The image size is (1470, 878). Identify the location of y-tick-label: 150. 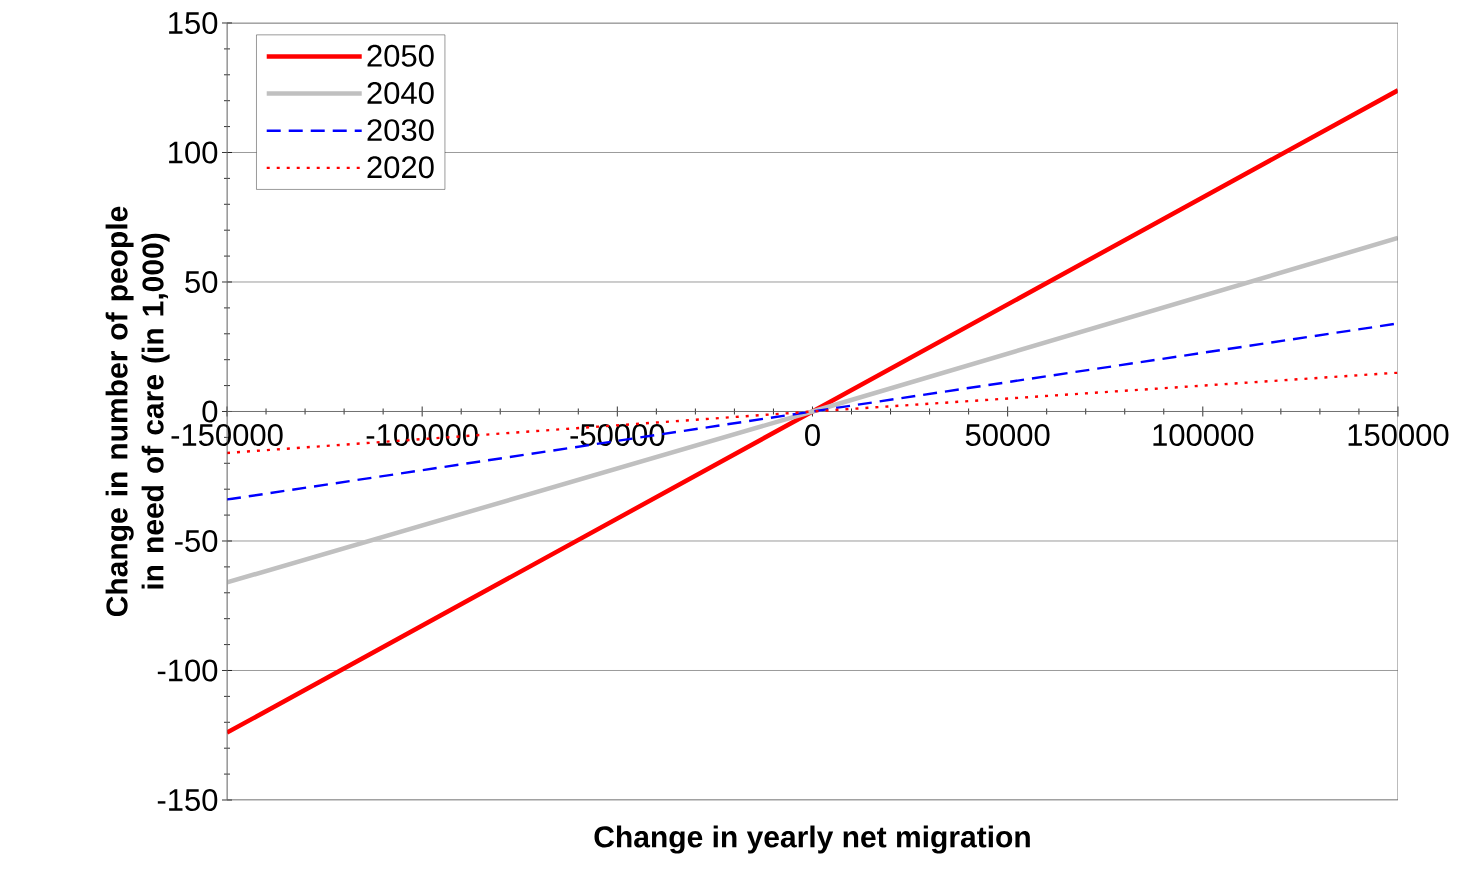
(193, 23).